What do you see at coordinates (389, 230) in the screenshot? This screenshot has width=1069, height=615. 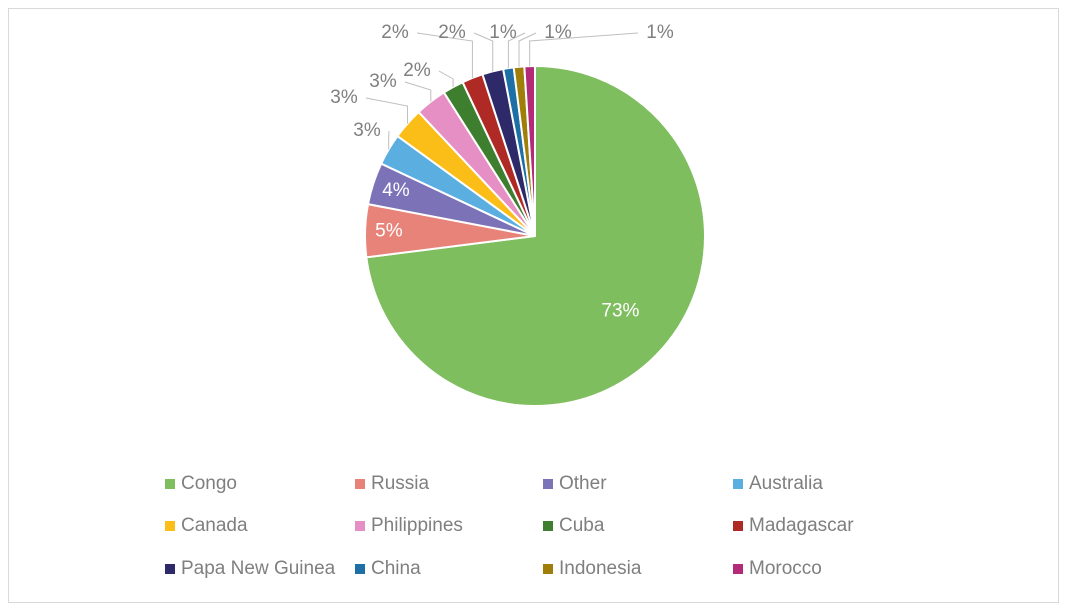 I see `data-label: 5%` at bounding box center [389, 230].